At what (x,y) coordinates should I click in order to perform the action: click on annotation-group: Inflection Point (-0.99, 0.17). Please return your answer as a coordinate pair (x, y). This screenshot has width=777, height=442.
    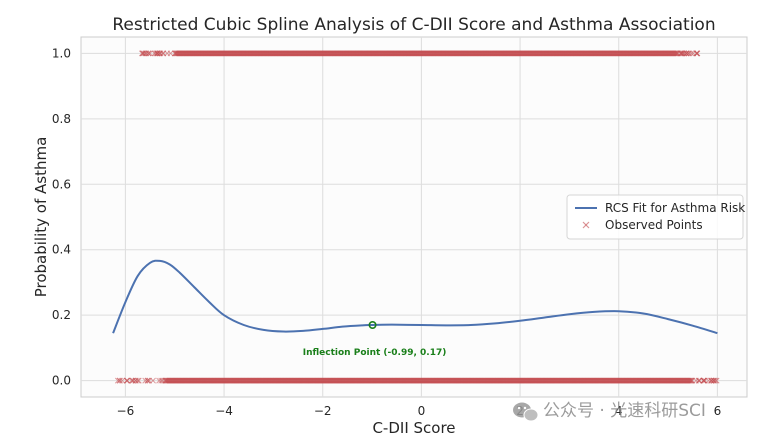
    Looking at the image, I should click on (375, 339).